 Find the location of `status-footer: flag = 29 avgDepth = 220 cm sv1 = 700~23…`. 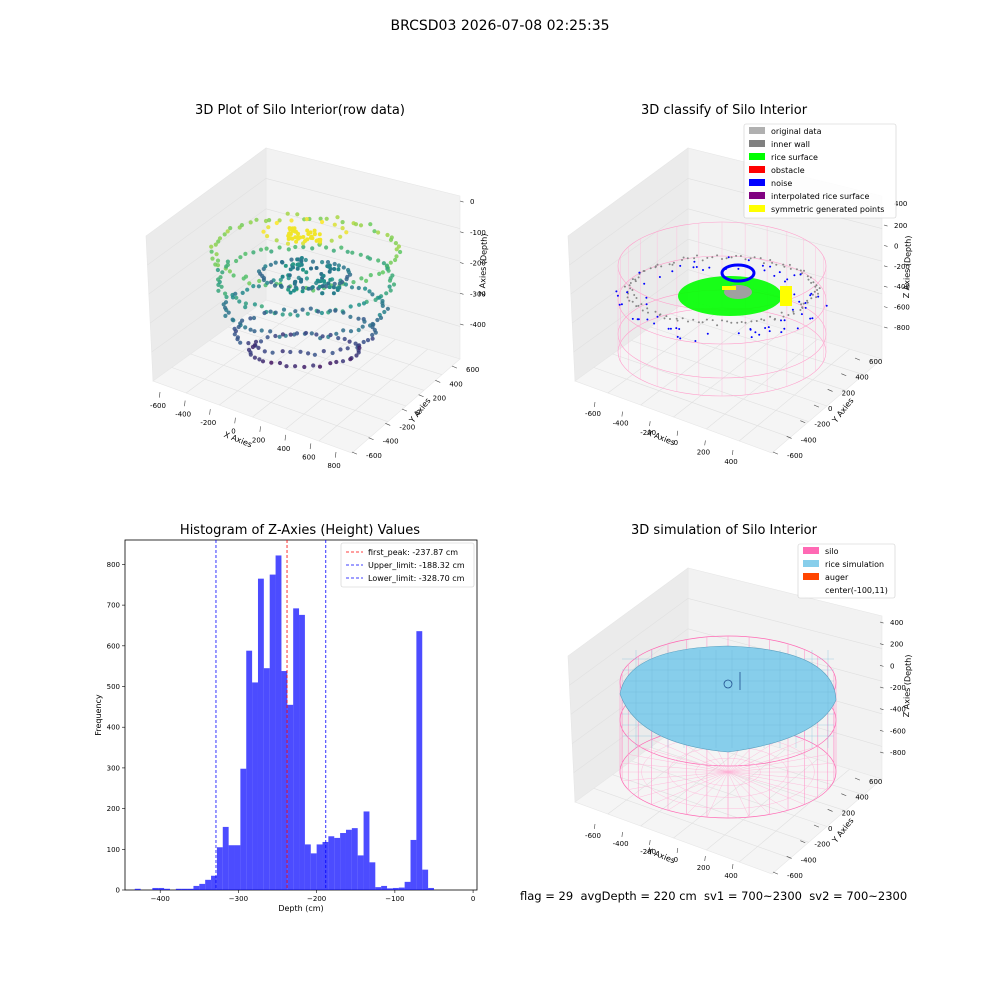

status-footer: flag = 29 avgDepth = 220 cm sv1 = 700~23… is located at coordinates (714, 896).